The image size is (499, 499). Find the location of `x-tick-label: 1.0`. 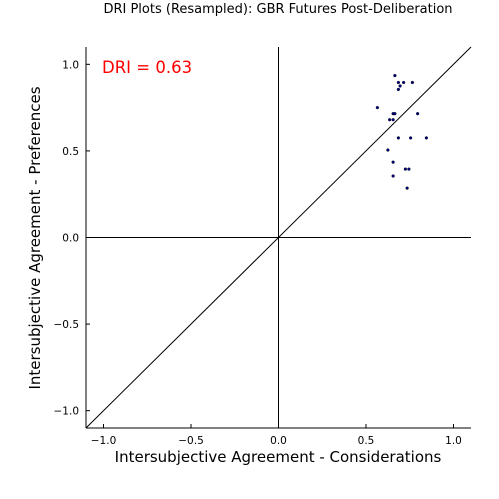

x-tick-label: 1.0 is located at coordinates (453, 441).